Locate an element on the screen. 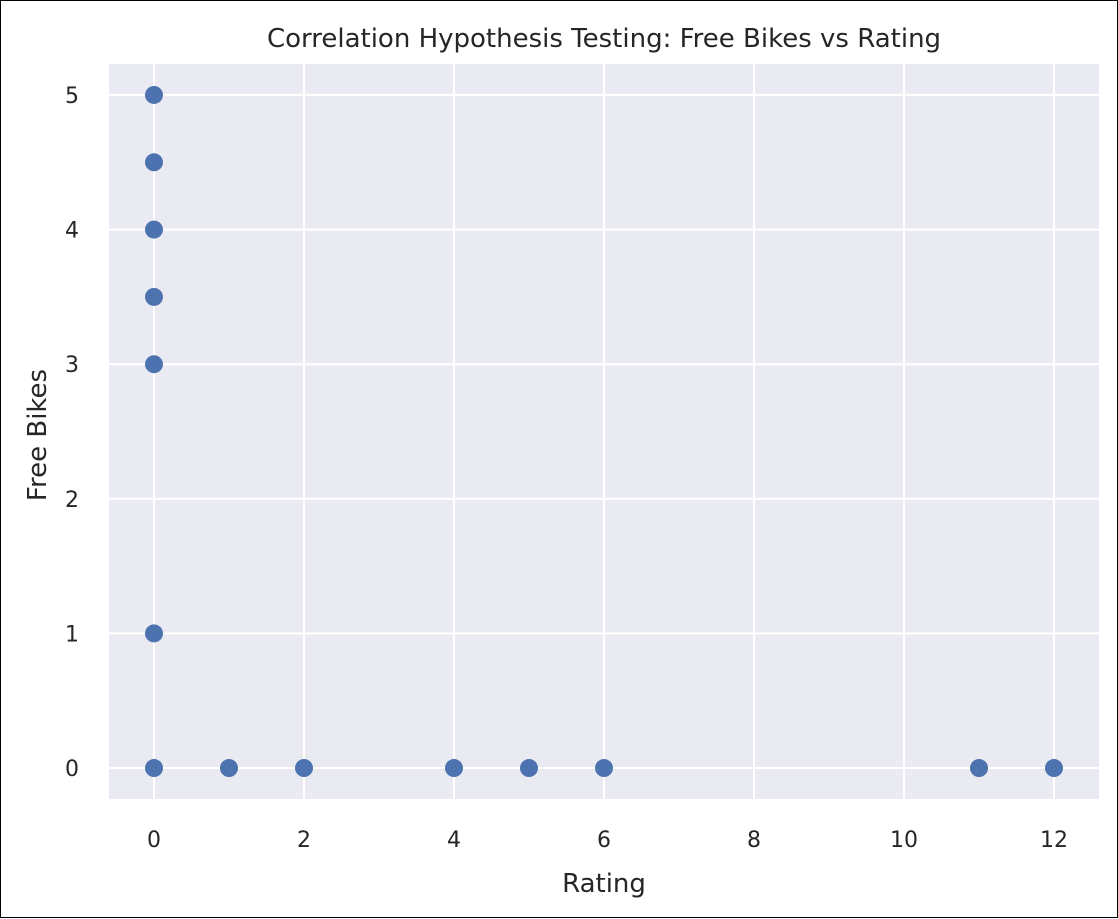 The height and width of the screenshot is (919, 1118). x-tick-label: 2 is located at coordinates (304, 840).